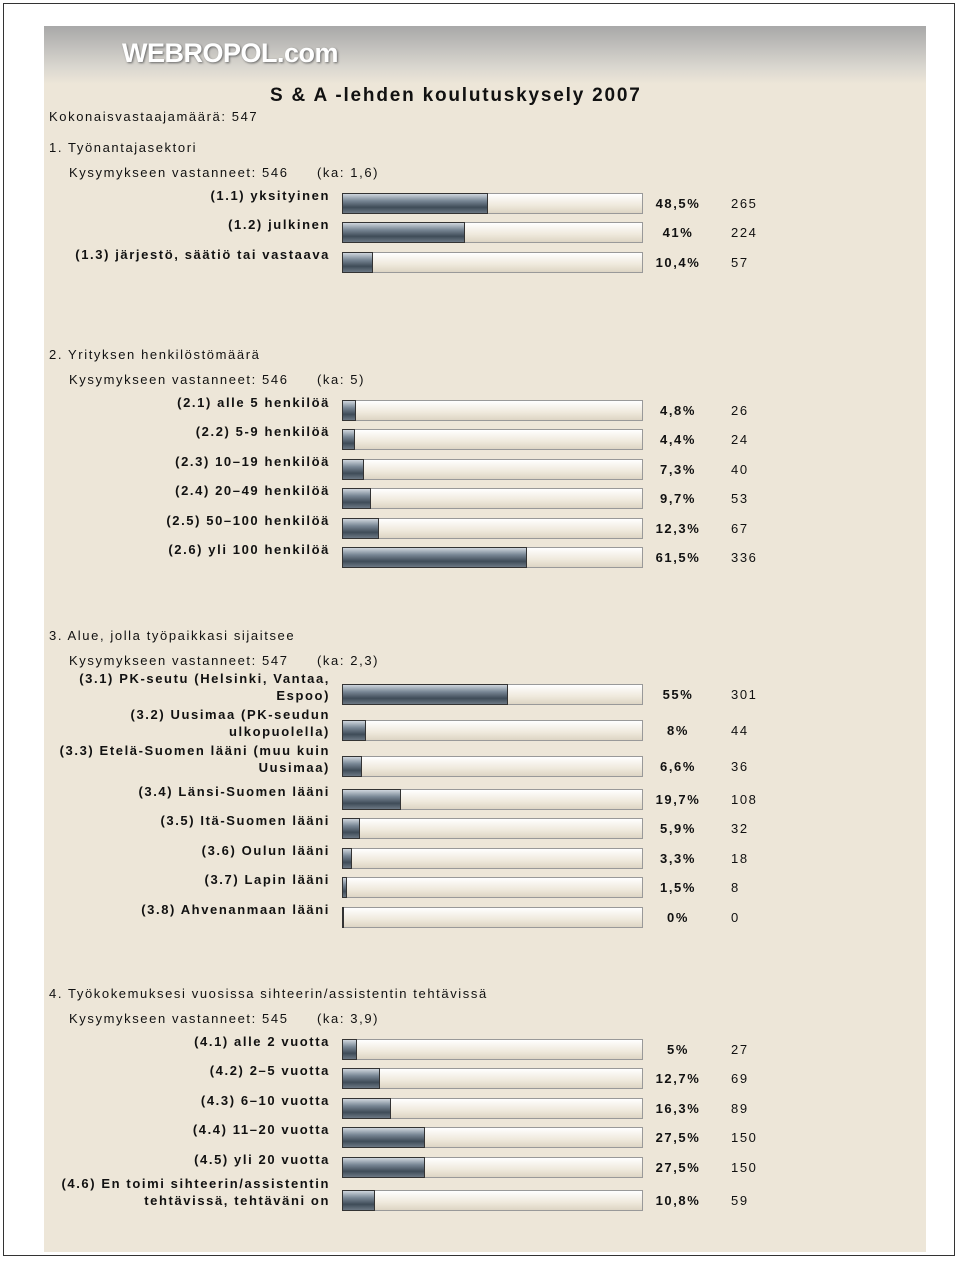 This screenshot has height=1261, width=960. I want to click on count: 32, so click(740, 829).